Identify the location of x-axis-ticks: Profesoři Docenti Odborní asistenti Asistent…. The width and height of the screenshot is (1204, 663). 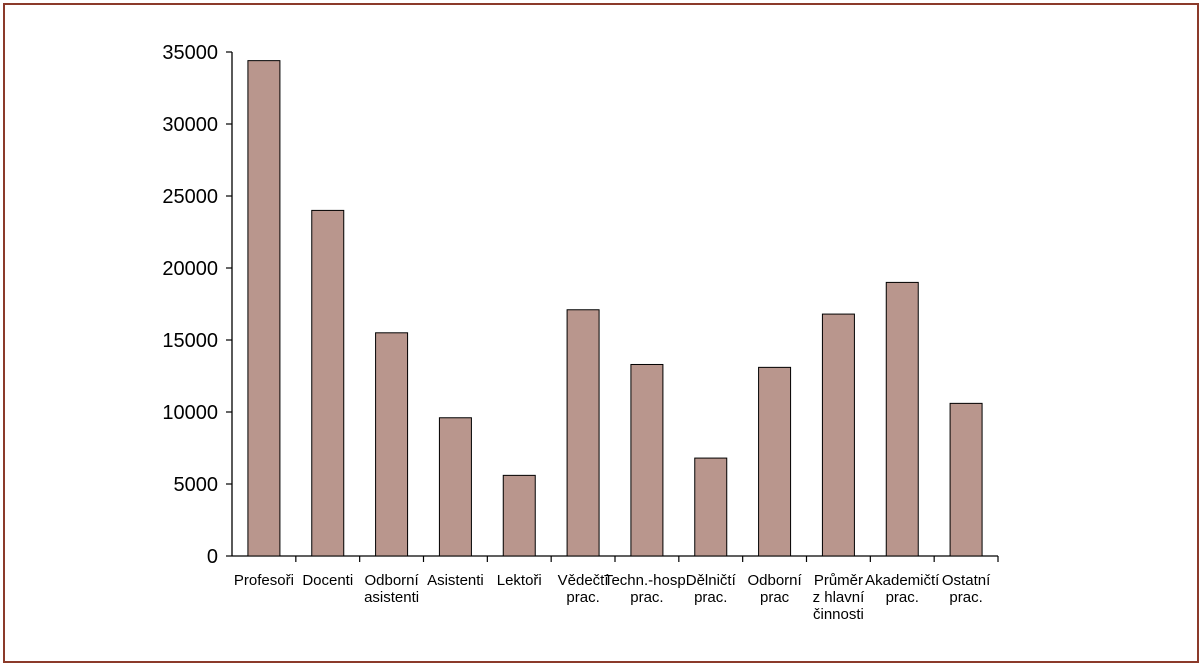
(616, 589).